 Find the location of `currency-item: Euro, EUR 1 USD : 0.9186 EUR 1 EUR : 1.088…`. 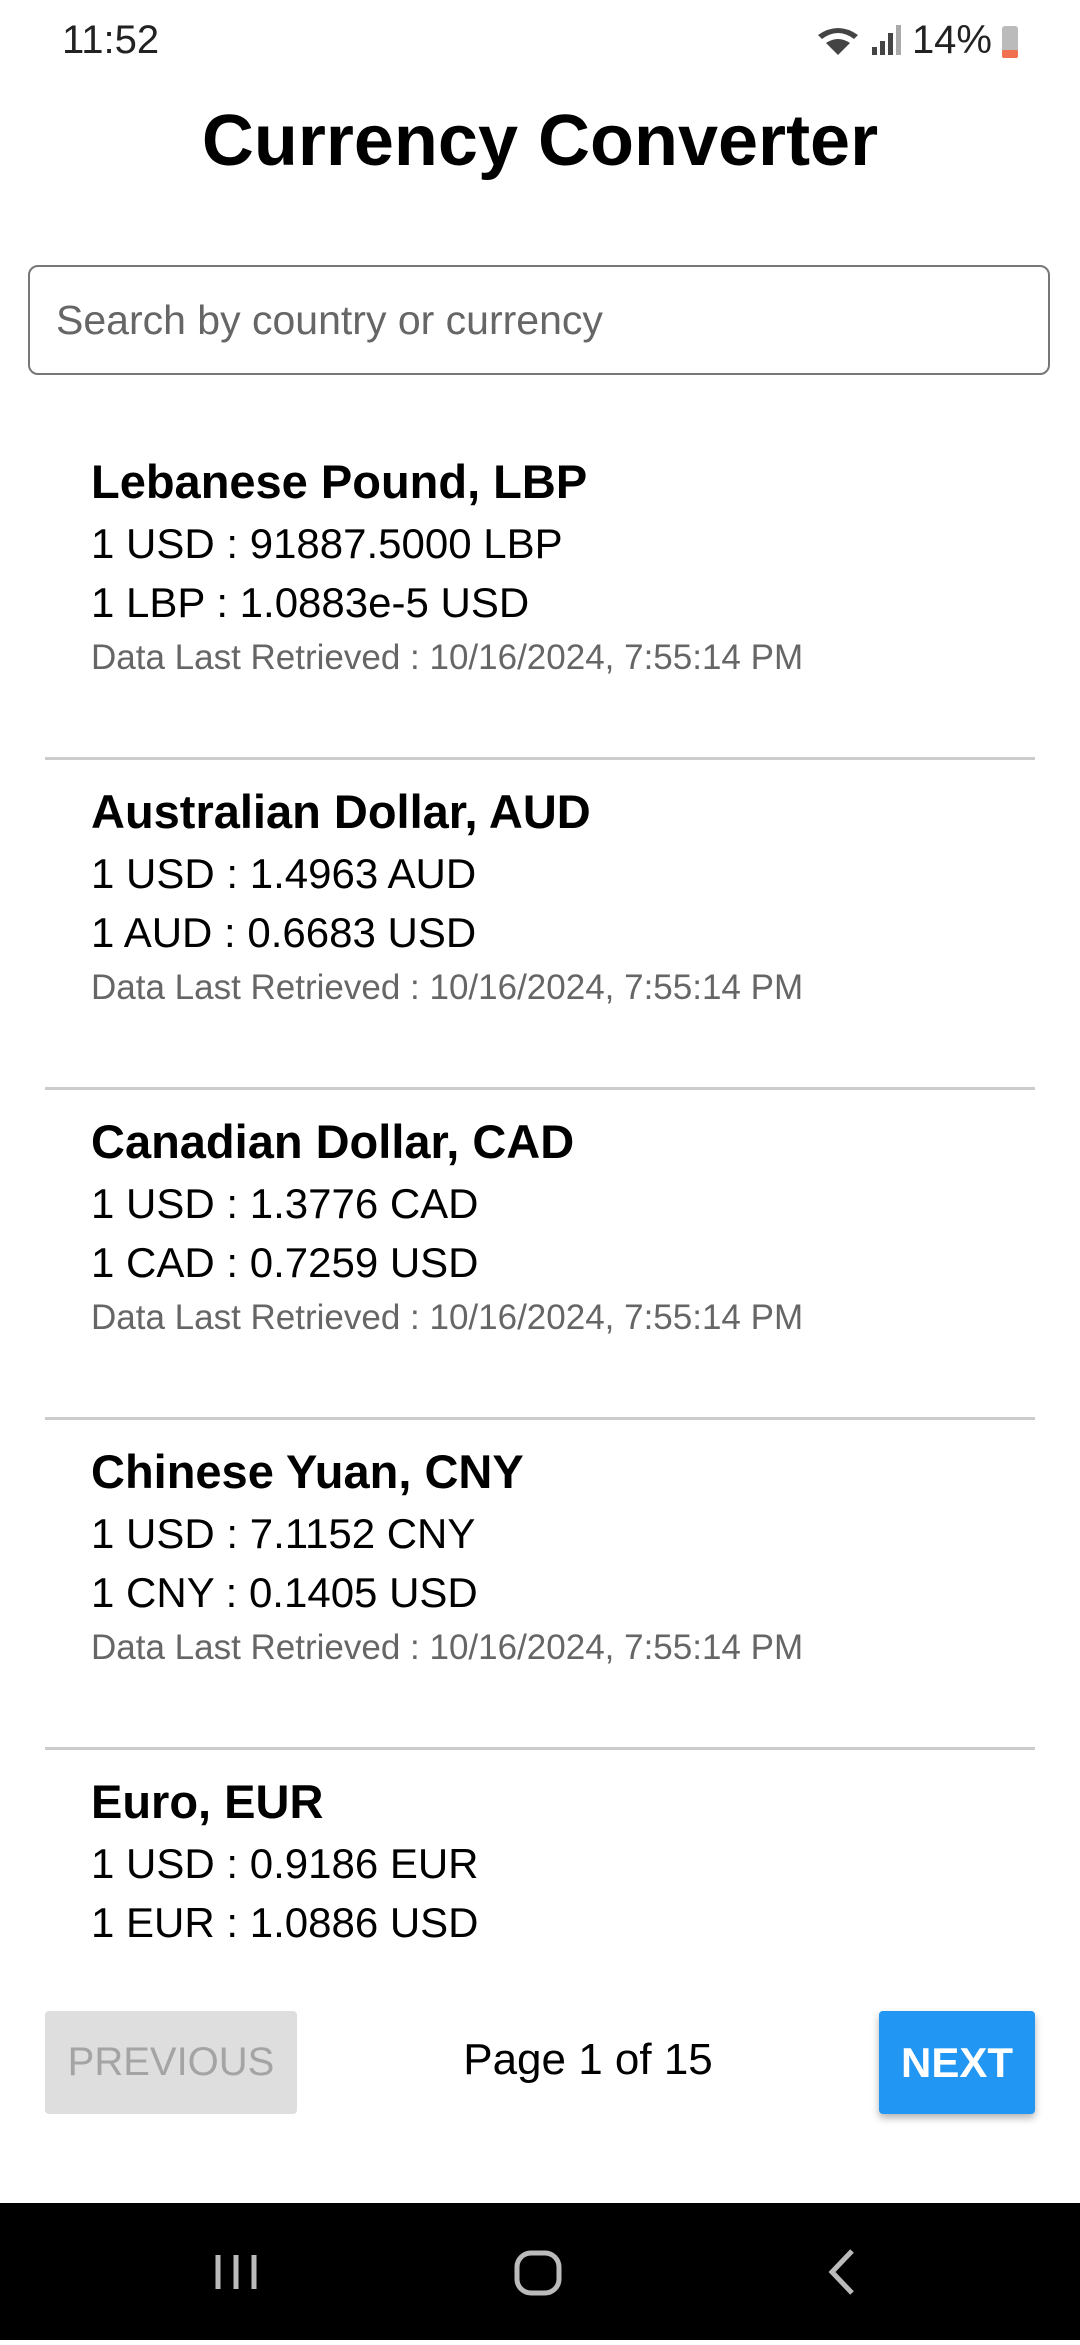

currency-item: Euro, EUR 1 USD : 0.9186 EUR 1 EUR : 1.088… is located at coordinates (540, 1856).